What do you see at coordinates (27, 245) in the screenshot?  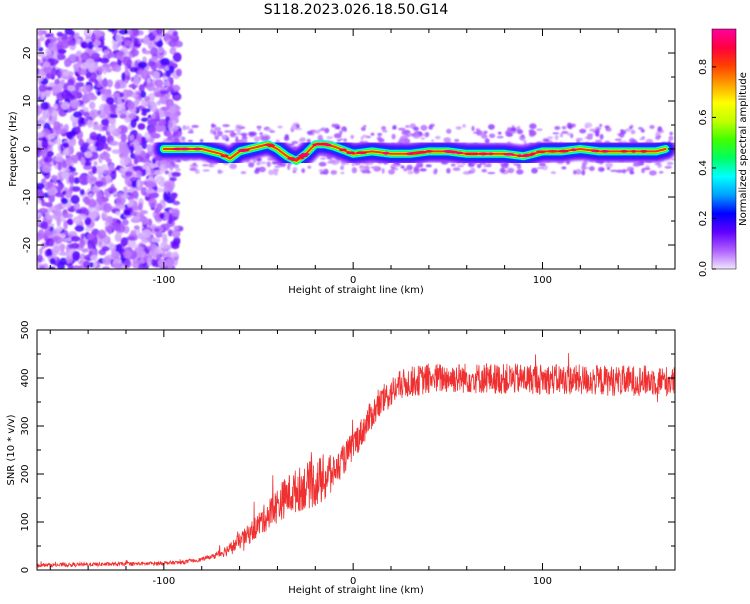 I see `y-tick-label: -20` at bounding box center [27, 245].